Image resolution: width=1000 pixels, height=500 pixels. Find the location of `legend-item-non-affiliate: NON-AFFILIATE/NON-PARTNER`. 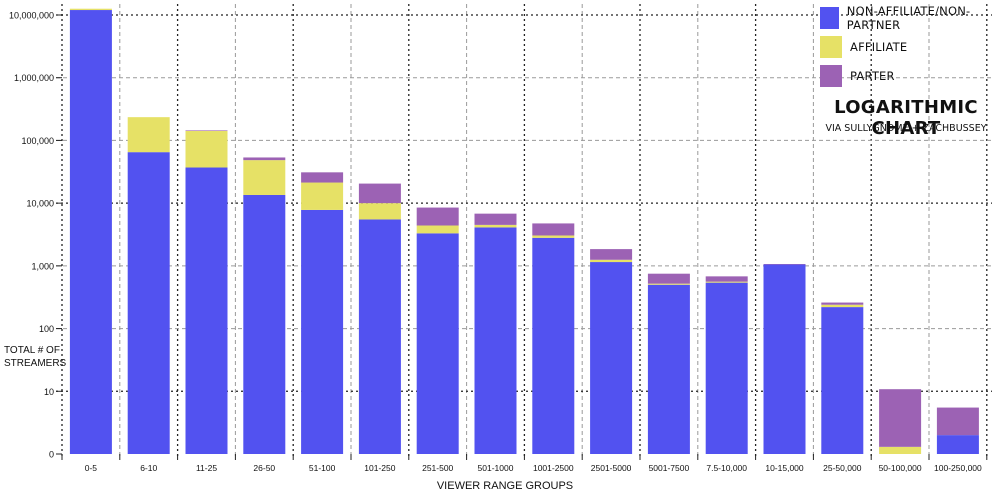

legend-item-non-affiliate: NON-AFFILIATE/NON-PARTNER is located at coordinates (909, 18).